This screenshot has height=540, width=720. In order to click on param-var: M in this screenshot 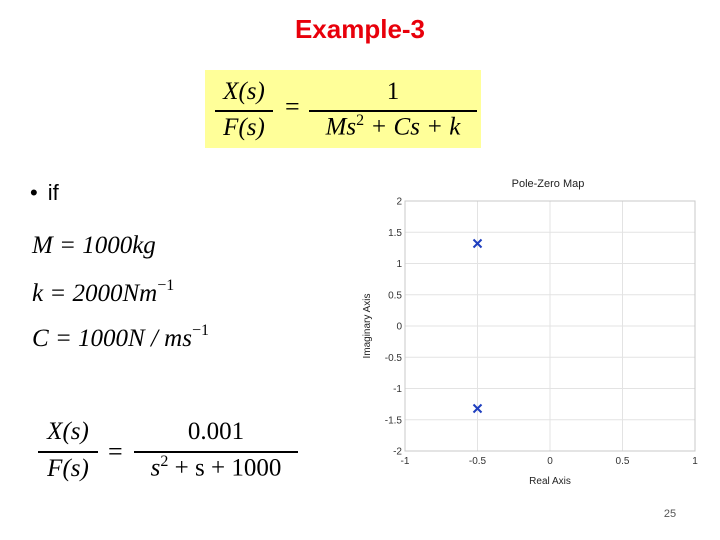, I will do `click(42, 245)`.